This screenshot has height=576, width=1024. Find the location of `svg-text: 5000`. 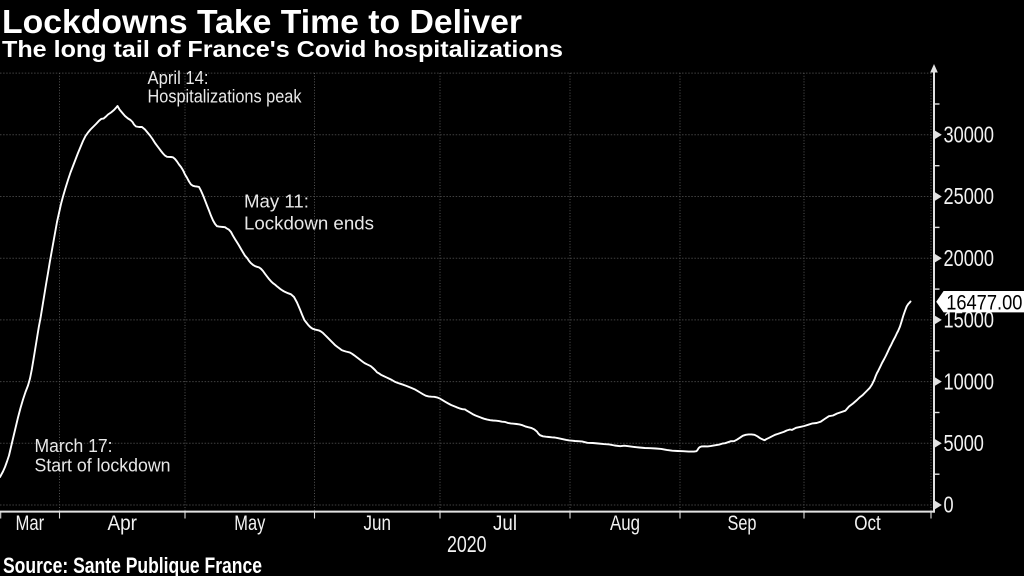

svg-text: 5000 is located at coordinates (964, 443).